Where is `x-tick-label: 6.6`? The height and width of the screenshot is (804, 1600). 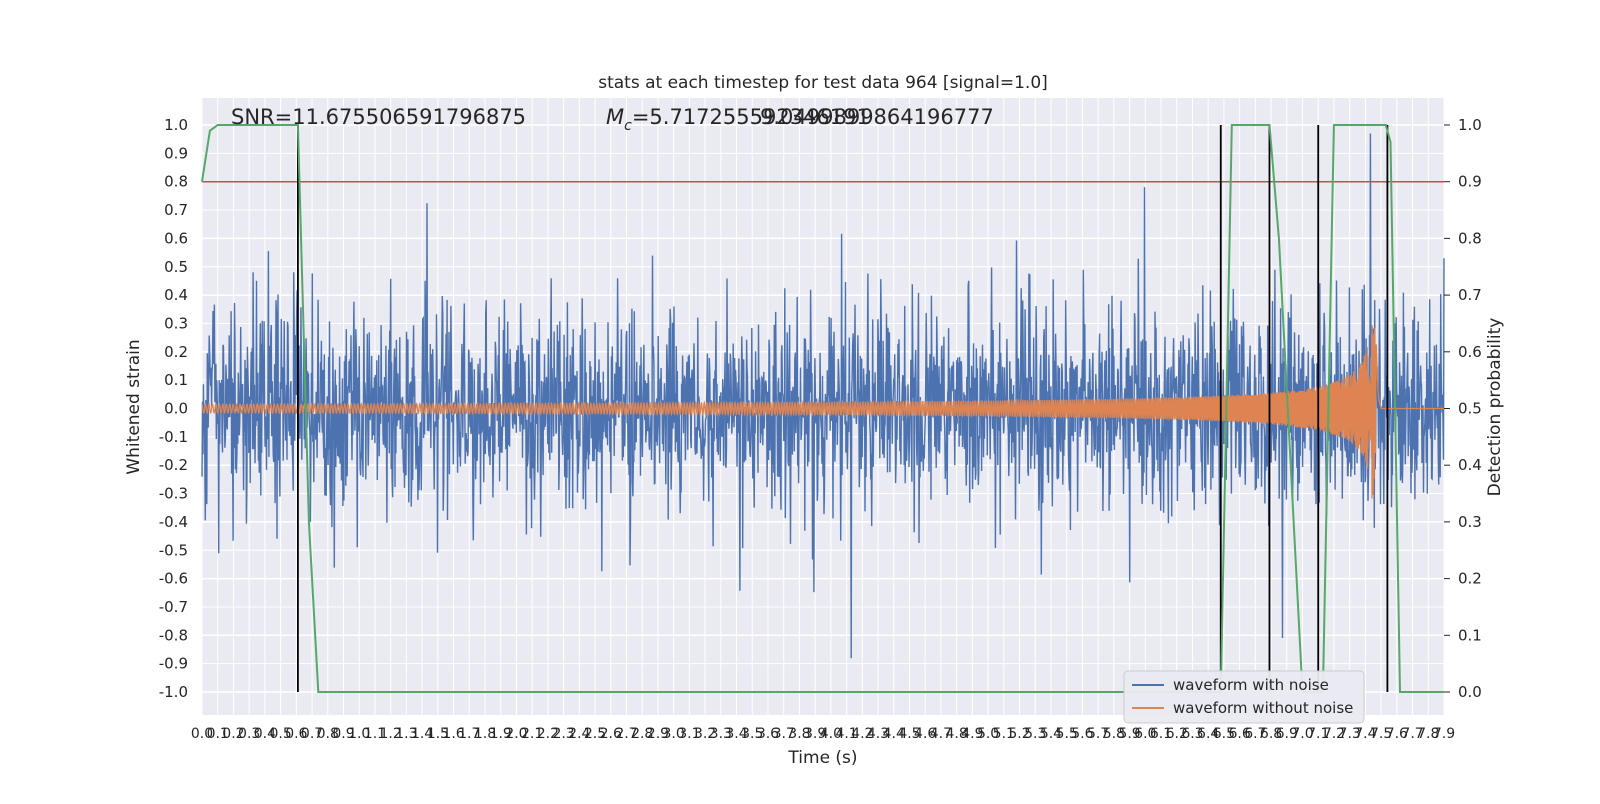 x-tick-label: 6.6 is located at coordinates (1239, 734).